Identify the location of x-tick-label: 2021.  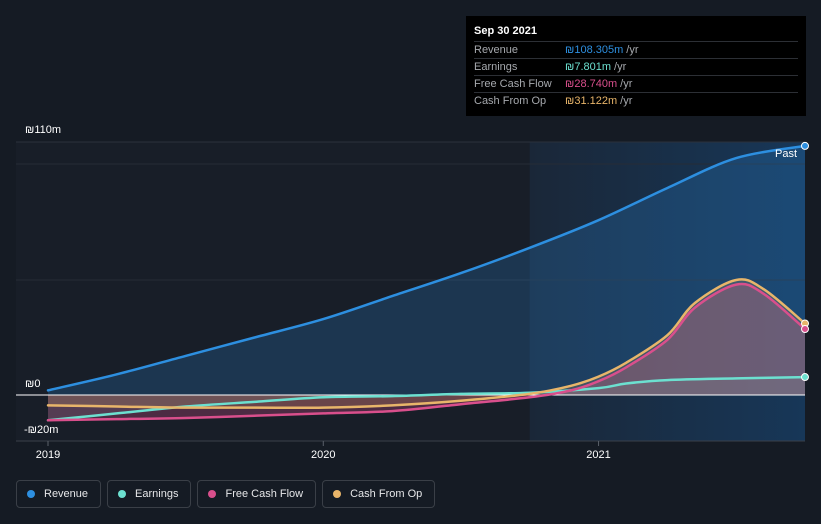
(598, 455).